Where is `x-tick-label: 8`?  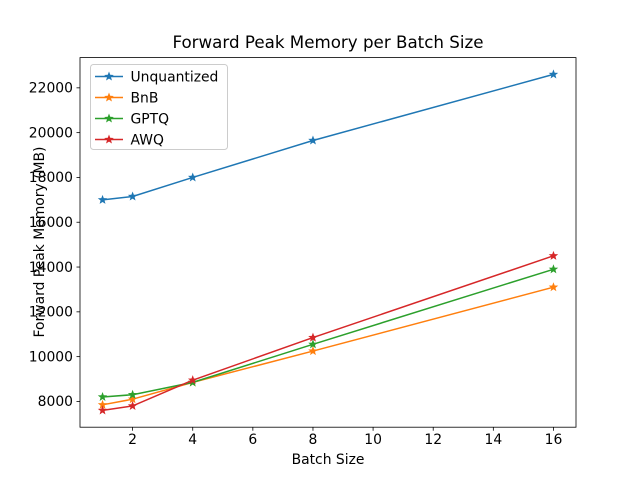
x-tick-label: 8 is located at coordinates (313, 440).